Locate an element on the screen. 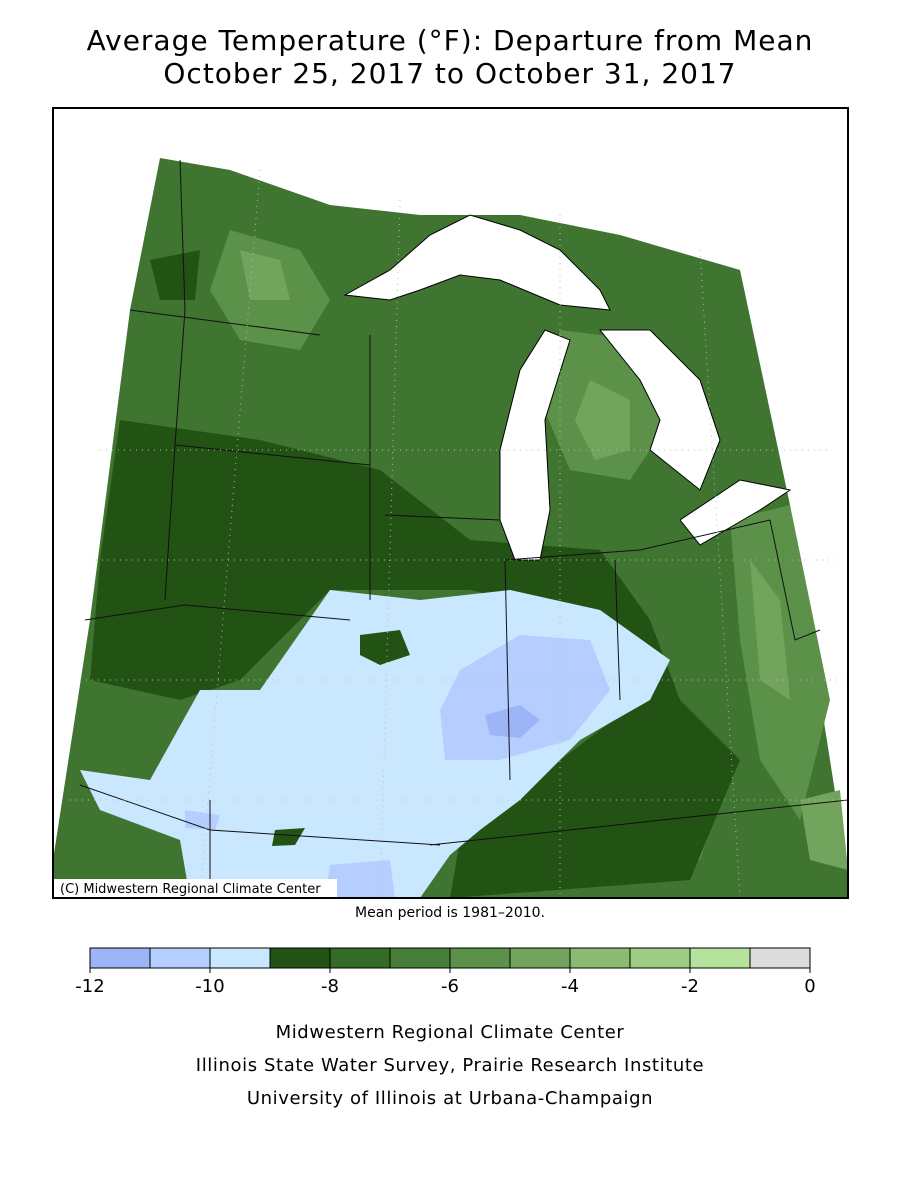 This screenshot has width=900, height=1200. region-coldest is located at coordinates (512, 721).